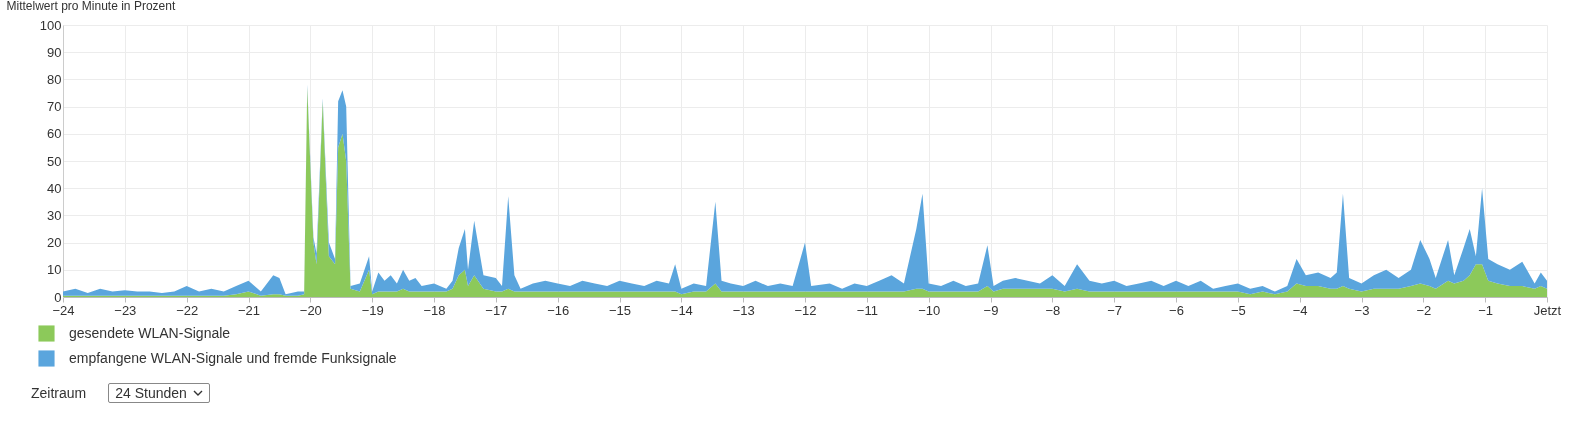  What do you see at coordinates (54, 215) in the screenshot?
I see `y-tick-label: 30` at bounding box center [54, 215].